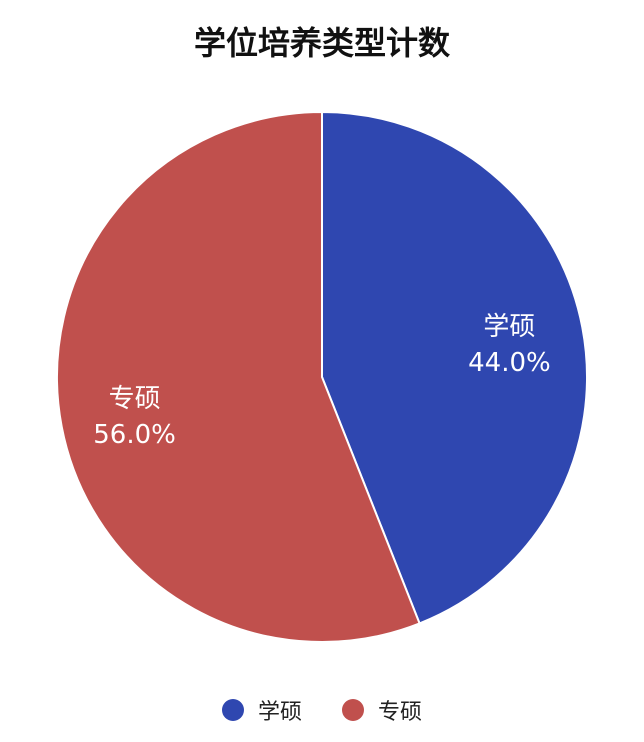 The width and height of the screenshot is (644, 742). What do you see at coordinates (322, 710) in the screenshot?
I see `legend: 学硕 专硕` at bounding box center [322, 710].